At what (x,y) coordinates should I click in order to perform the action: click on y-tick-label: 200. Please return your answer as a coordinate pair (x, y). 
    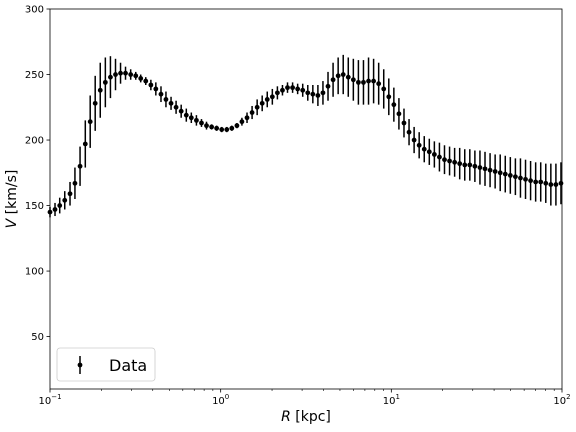
    Looking at the image, I should click on (34, 141).